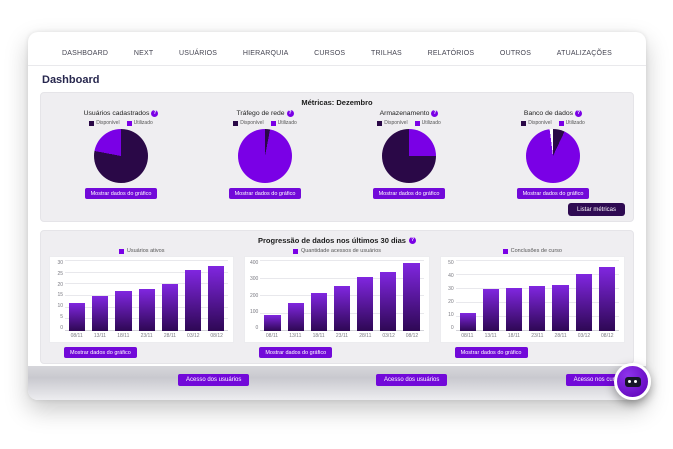 Image resolution: width=673 pixels, height=449 pixels. What do you see at coordinates (260, 113) in the screenshot?
I see `metric-title-text: Tráfego de rede` at bounding box center [260, 113].